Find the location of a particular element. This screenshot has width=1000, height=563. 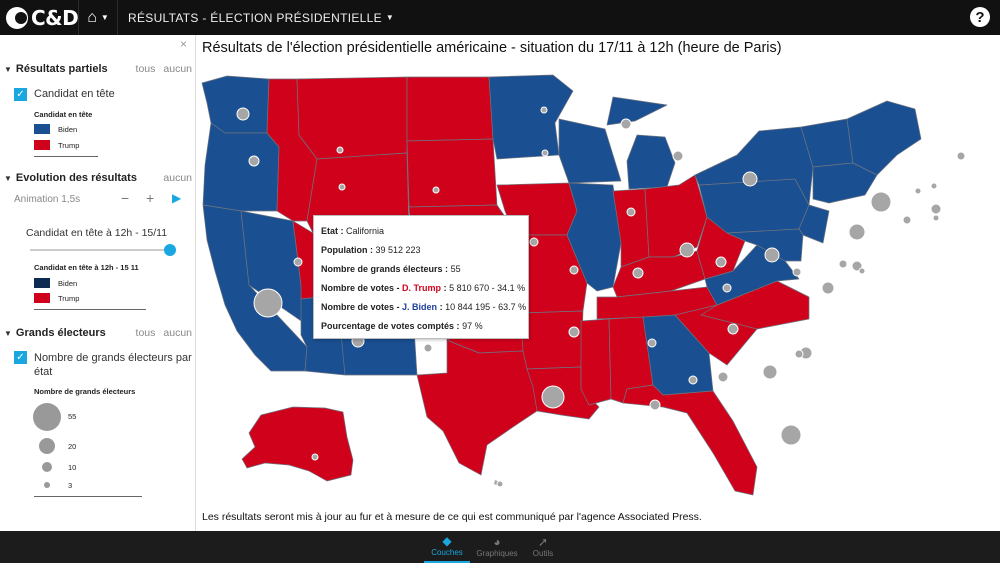

section-menu-label: RÉSULTATS - ÉLECTION PRÉSIDENTIELLE is located at coordinates (255, 17).